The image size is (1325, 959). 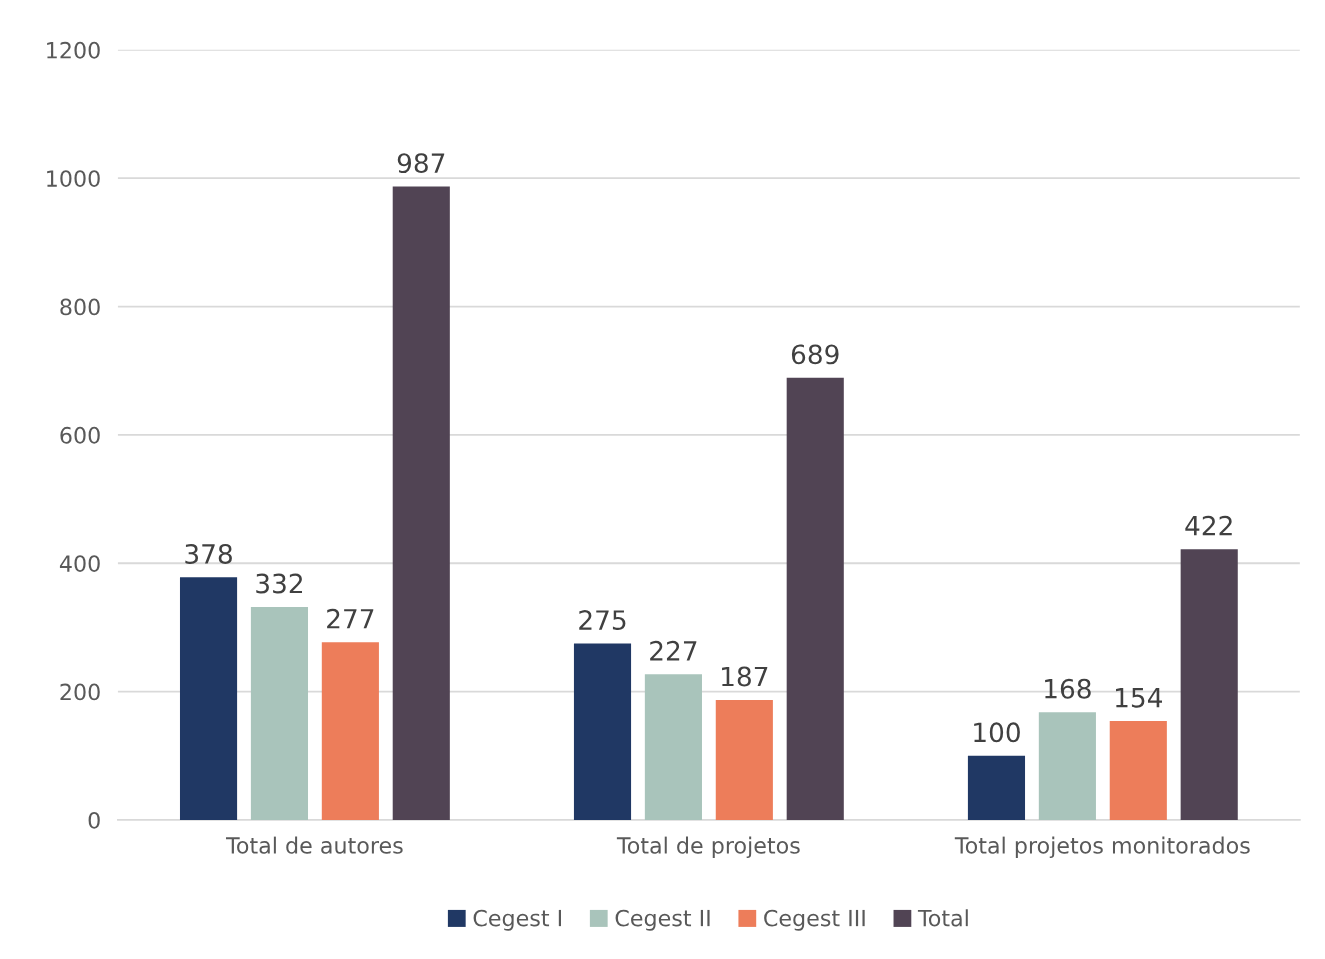 What do you see at coordinates (517, 920) in the screenshot?
I see `legend-label: Cegest I` at bounding box center [517, 920].